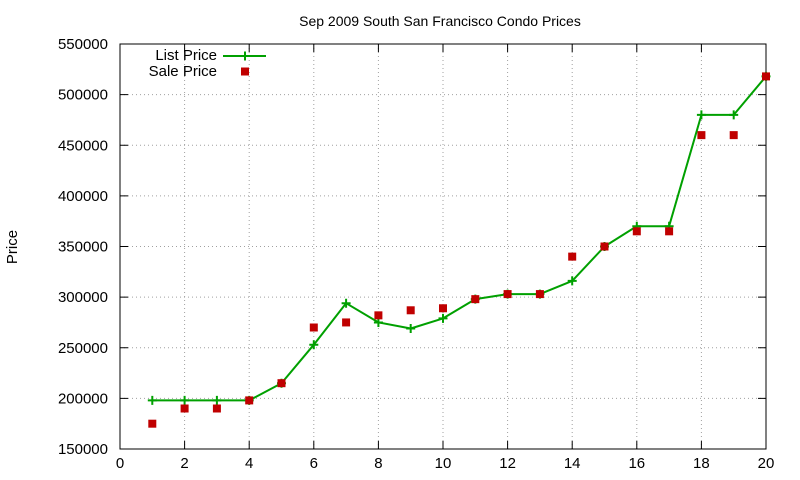  Describe the element at coordinates (249, 463) in the screenshot. I see `x-tick-label: 4` at that location.